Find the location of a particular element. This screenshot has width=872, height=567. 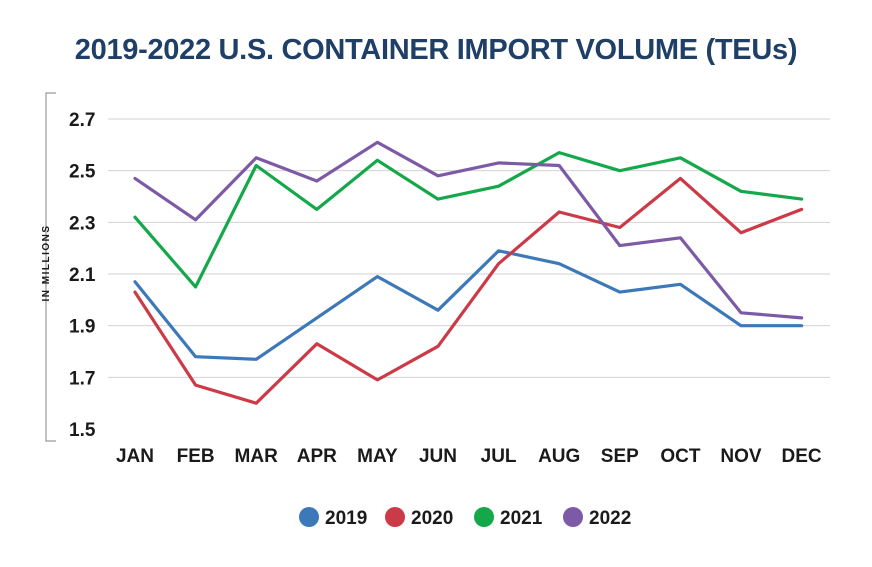

y-axis-bracket is located at coordinates (50, 267).